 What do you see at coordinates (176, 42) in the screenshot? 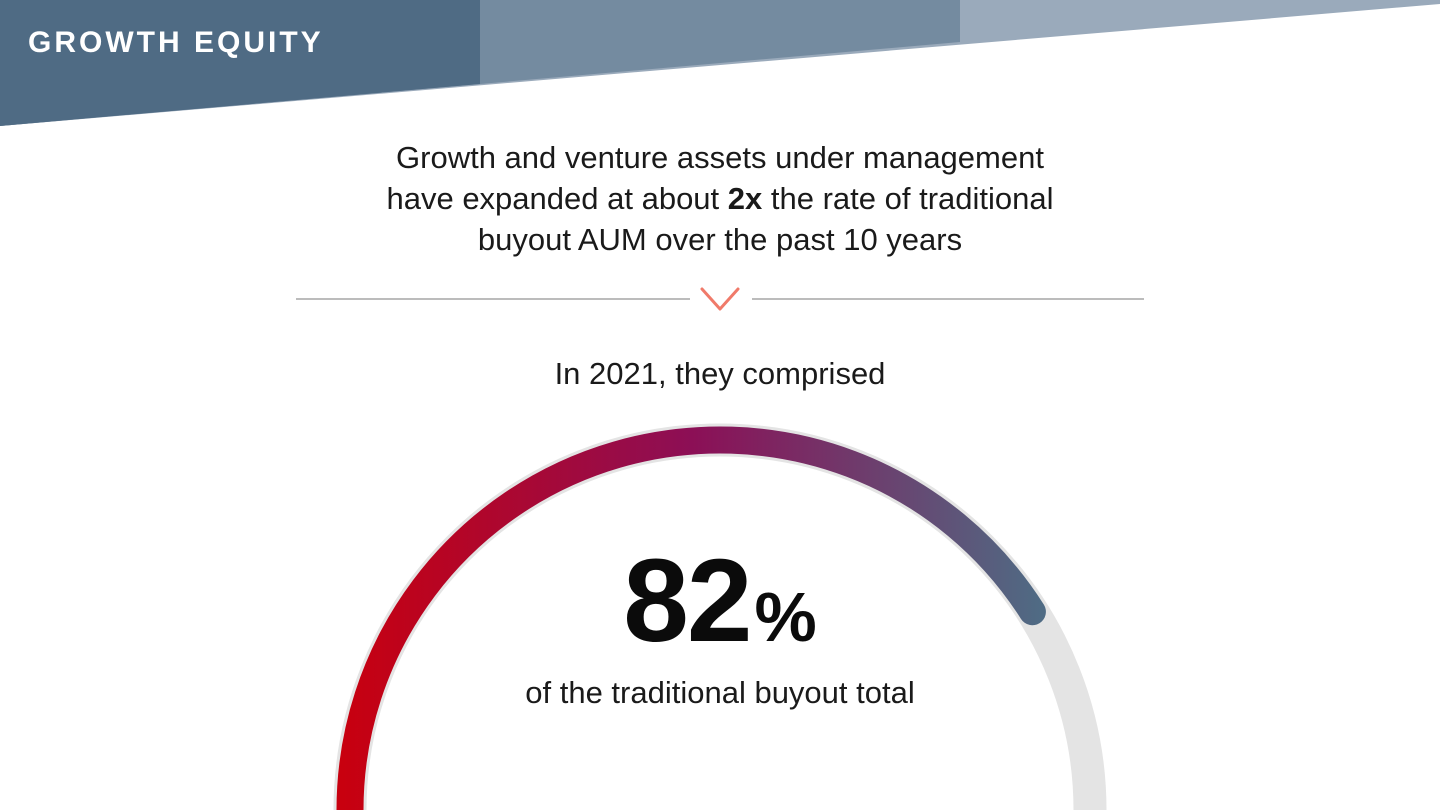
I see `section-label: GROWTH EQUITY` at bounding box center [176, 42].